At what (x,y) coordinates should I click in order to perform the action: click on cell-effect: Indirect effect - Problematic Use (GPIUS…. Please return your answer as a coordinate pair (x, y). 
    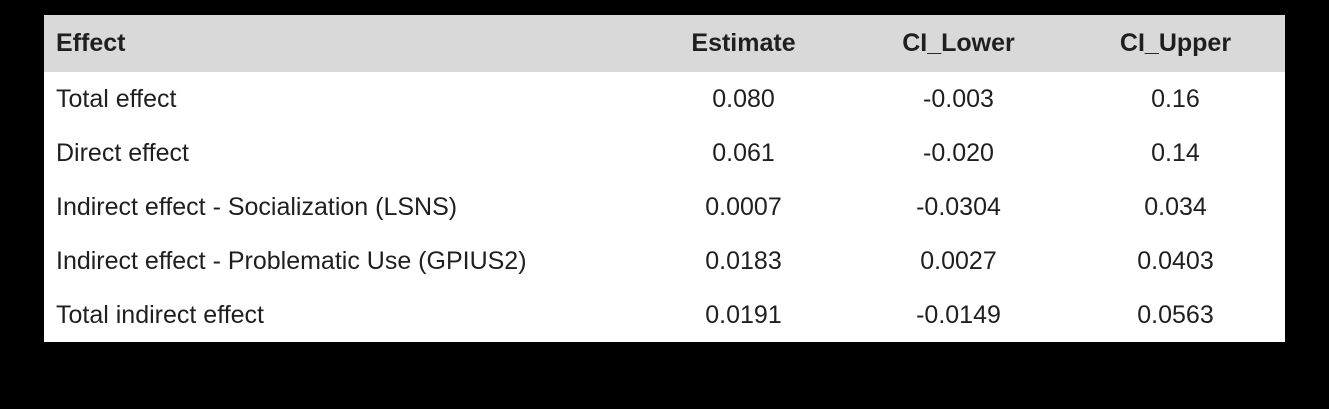
    Looking at the image, I should click on (340, 261).